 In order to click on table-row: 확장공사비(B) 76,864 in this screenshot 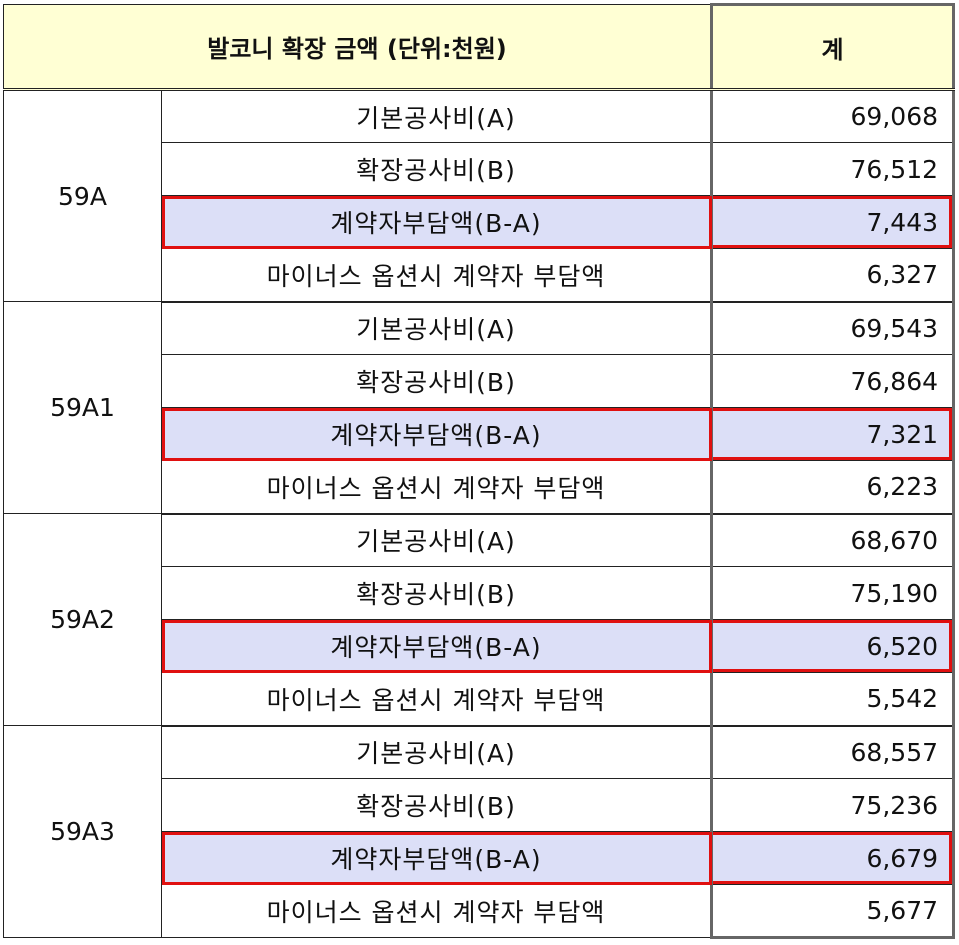, I will do `click(480, 381)`.